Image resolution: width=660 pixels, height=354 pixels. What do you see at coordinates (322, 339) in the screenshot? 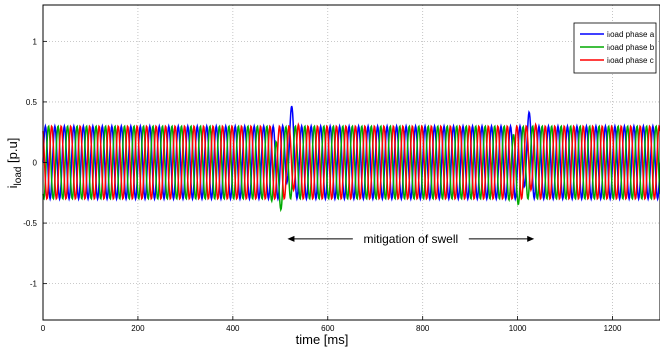
I see `x-axis-label: time [ms]` at bounding box center [322, 339].